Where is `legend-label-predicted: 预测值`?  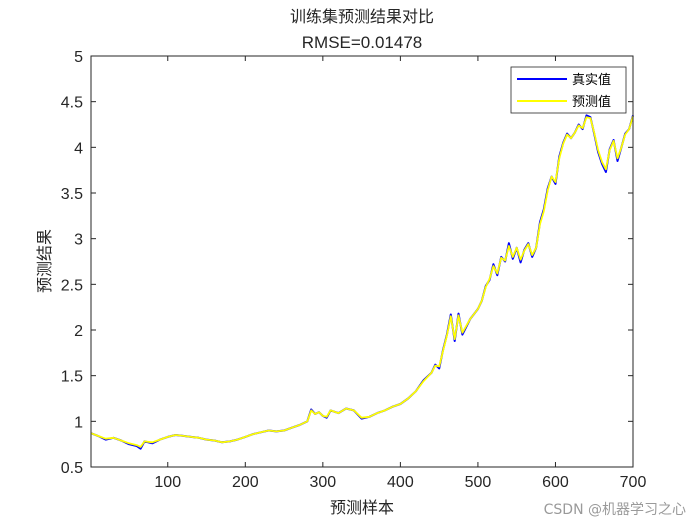
legend-label-predicted: 预测值 is located at coordinates (591, 102).